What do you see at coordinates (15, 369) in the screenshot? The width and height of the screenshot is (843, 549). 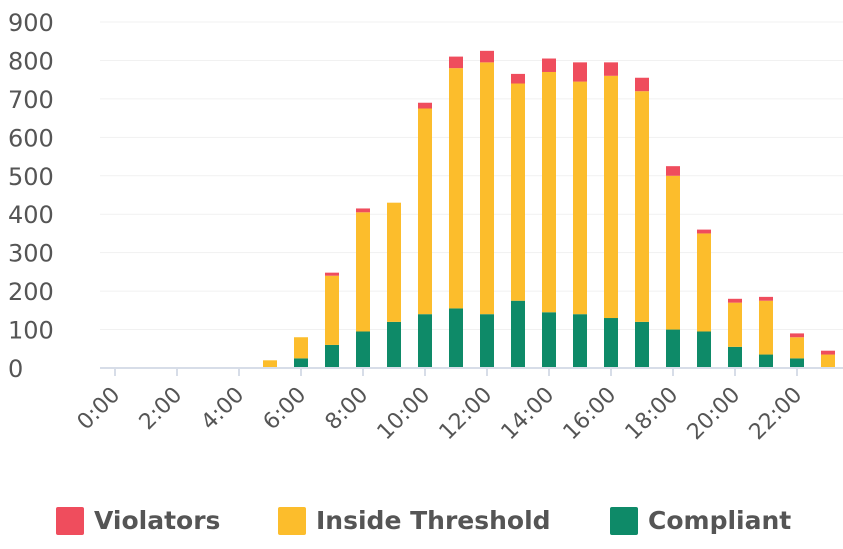 I see `y-tick-label: 0` at bounding box center [15, 369].